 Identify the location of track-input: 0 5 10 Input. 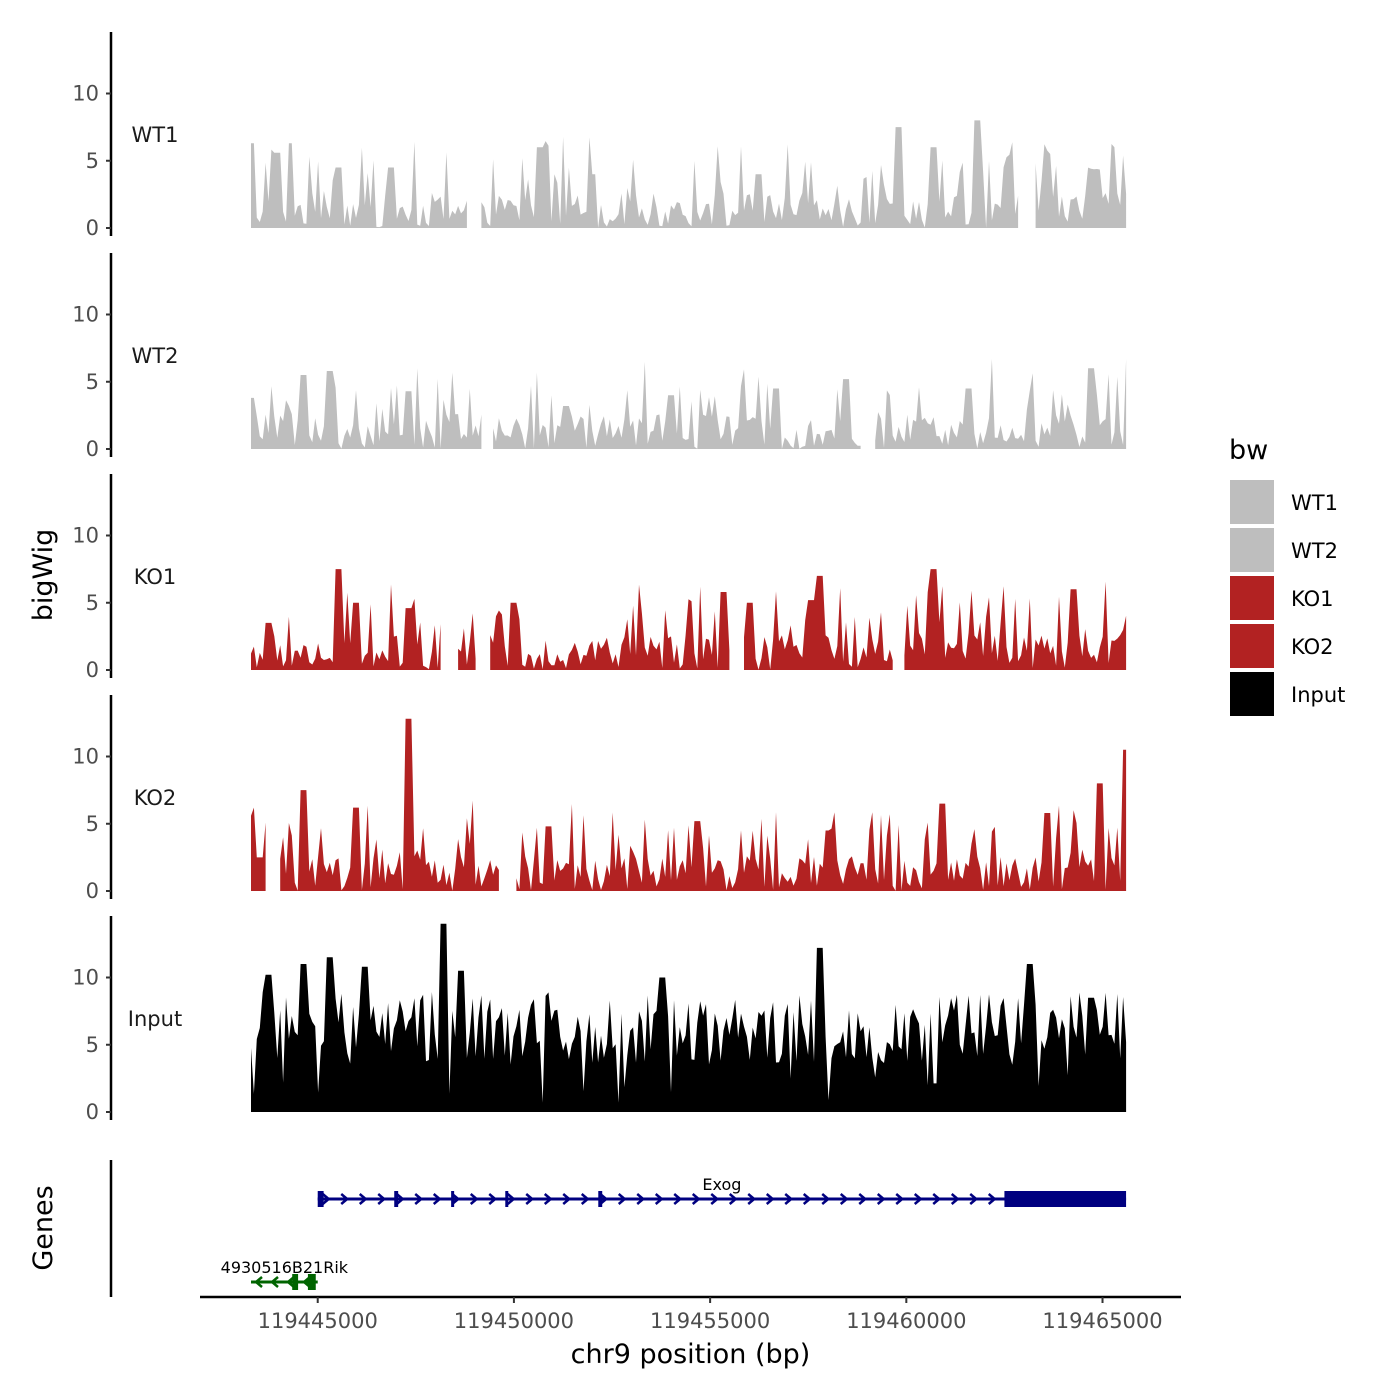
(599, 1020).